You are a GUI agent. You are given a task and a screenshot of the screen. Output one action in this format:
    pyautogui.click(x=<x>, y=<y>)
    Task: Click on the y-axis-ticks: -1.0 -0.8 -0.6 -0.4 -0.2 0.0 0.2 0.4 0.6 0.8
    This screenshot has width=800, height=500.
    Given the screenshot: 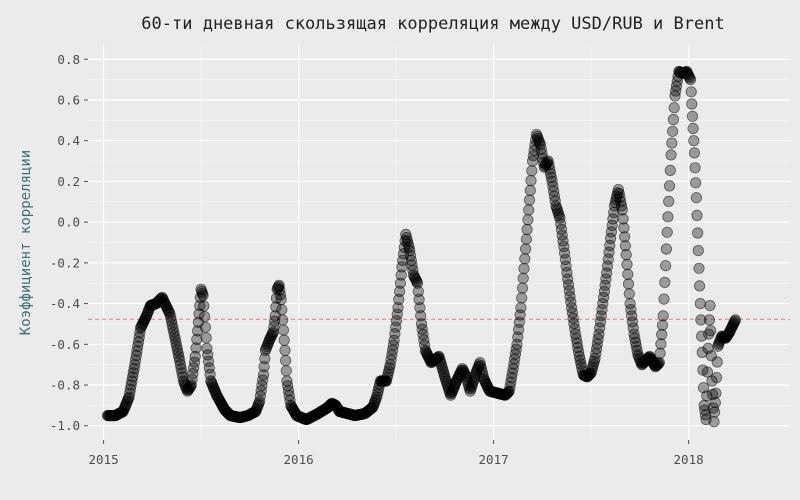 What is the action you would take?
    pyautogui.click(x=69, y=242)
    